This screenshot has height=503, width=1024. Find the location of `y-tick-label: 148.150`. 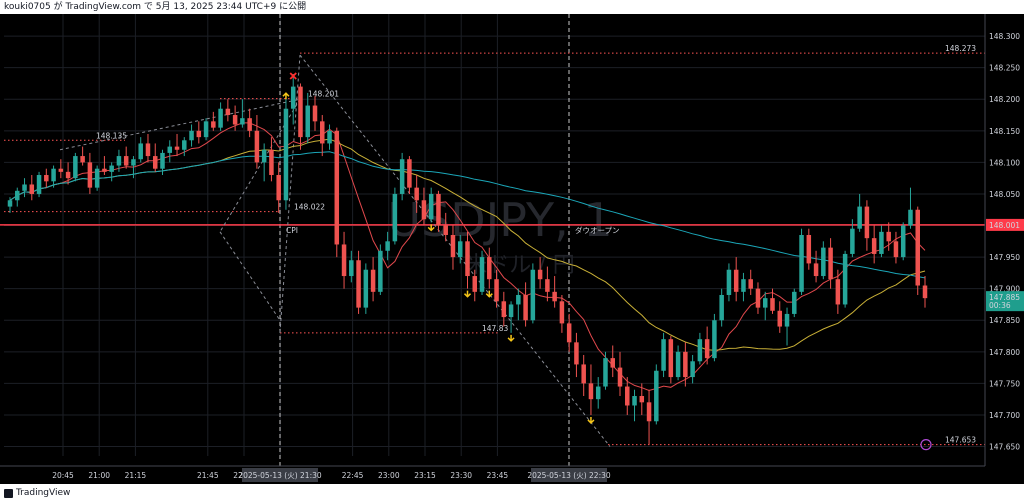

y-tick-label: 148.150 is located at coordinates (1004, 131).